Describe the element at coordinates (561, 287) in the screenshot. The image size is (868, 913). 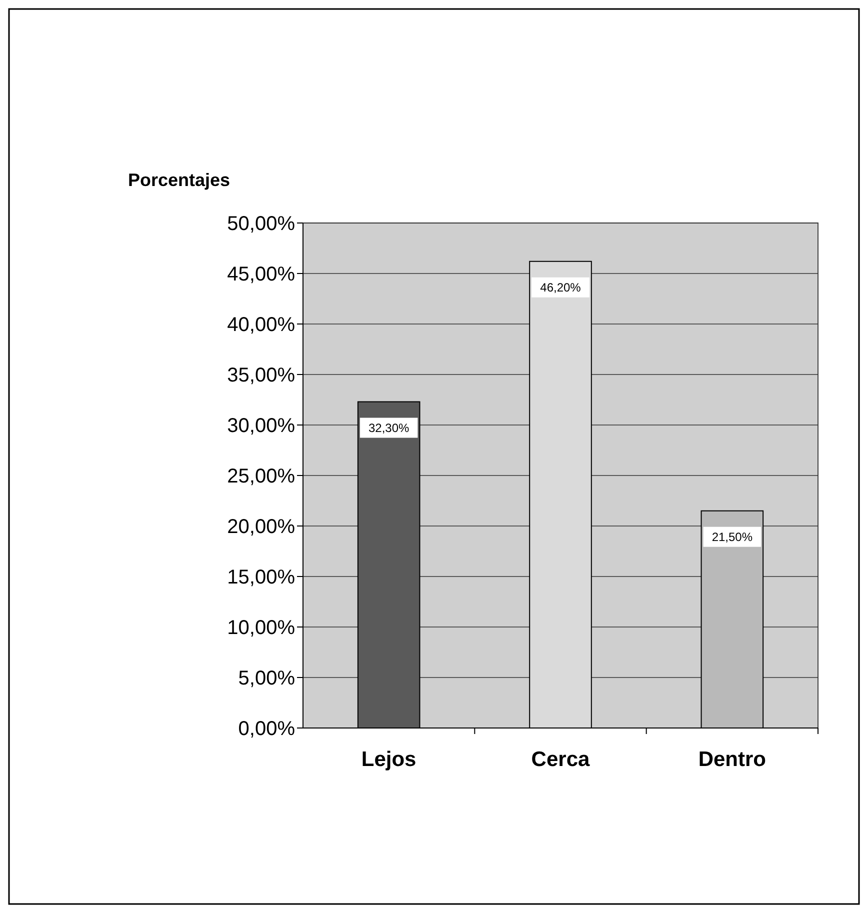
I see `data-label: 46,20%` at that location.